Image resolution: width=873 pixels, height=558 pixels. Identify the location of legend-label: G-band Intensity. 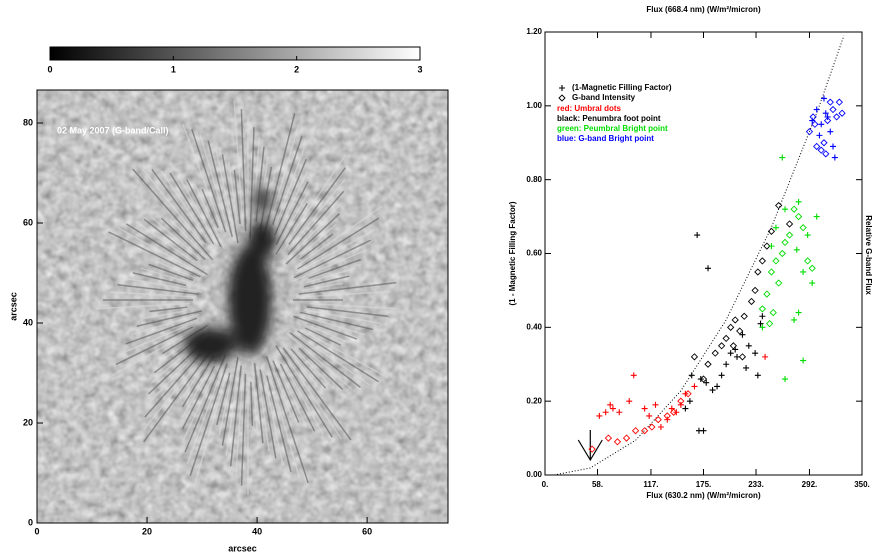
(604, 97).